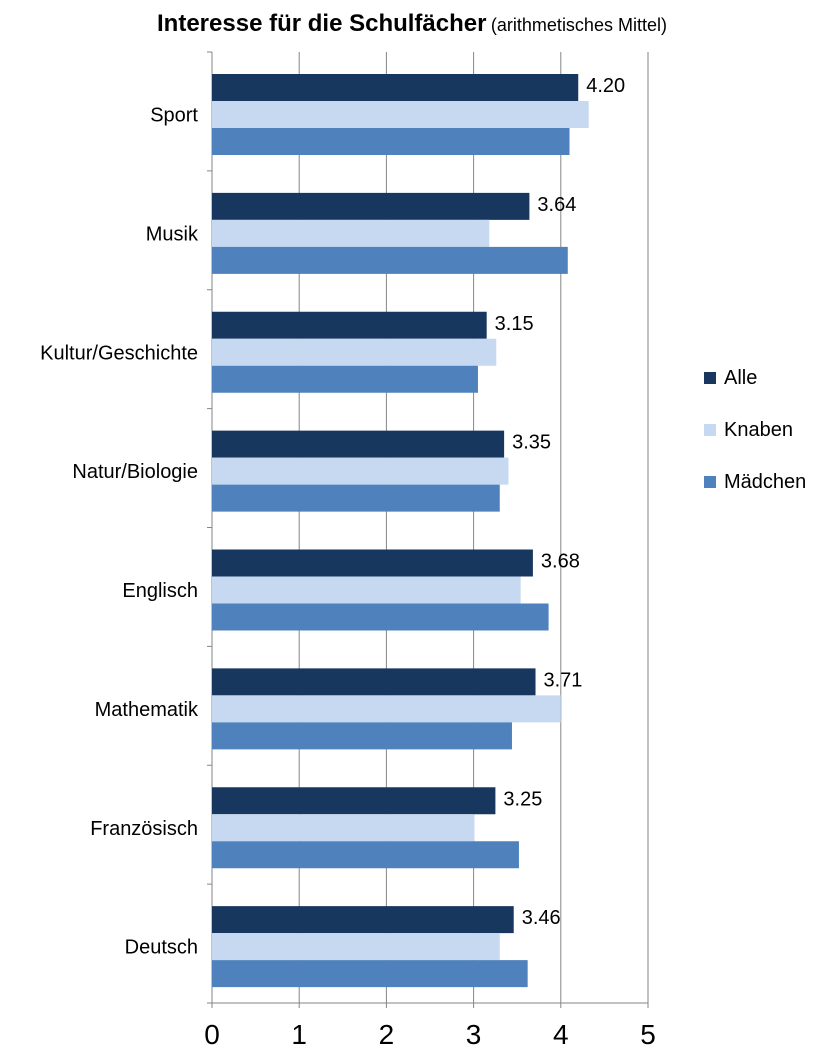  I want to click on data-label-kultur-geschichte: 3.15, so click(514, 324).